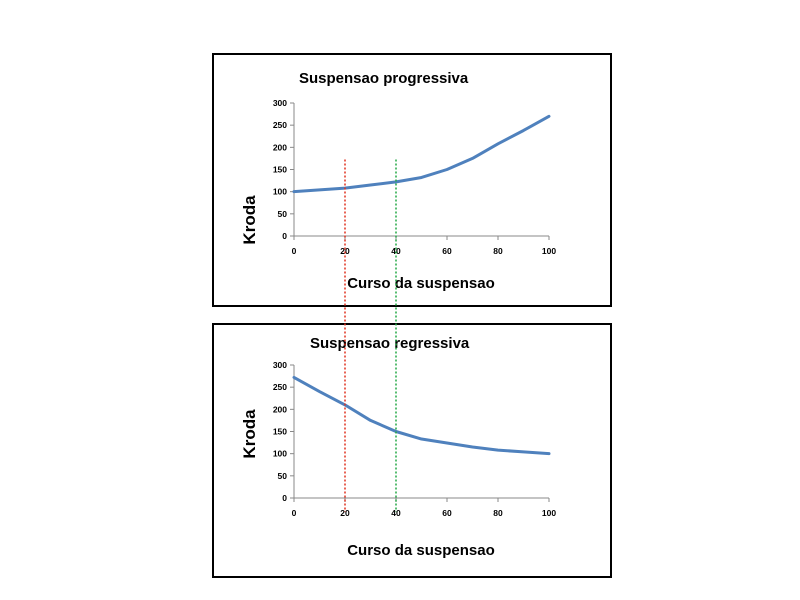 Image resolution: width=800 pixels, height=600 pixels. Describe the element at coordinates (390, 343) in the screenshot. I see `chart-title: Suspensao regressiva` at that location.